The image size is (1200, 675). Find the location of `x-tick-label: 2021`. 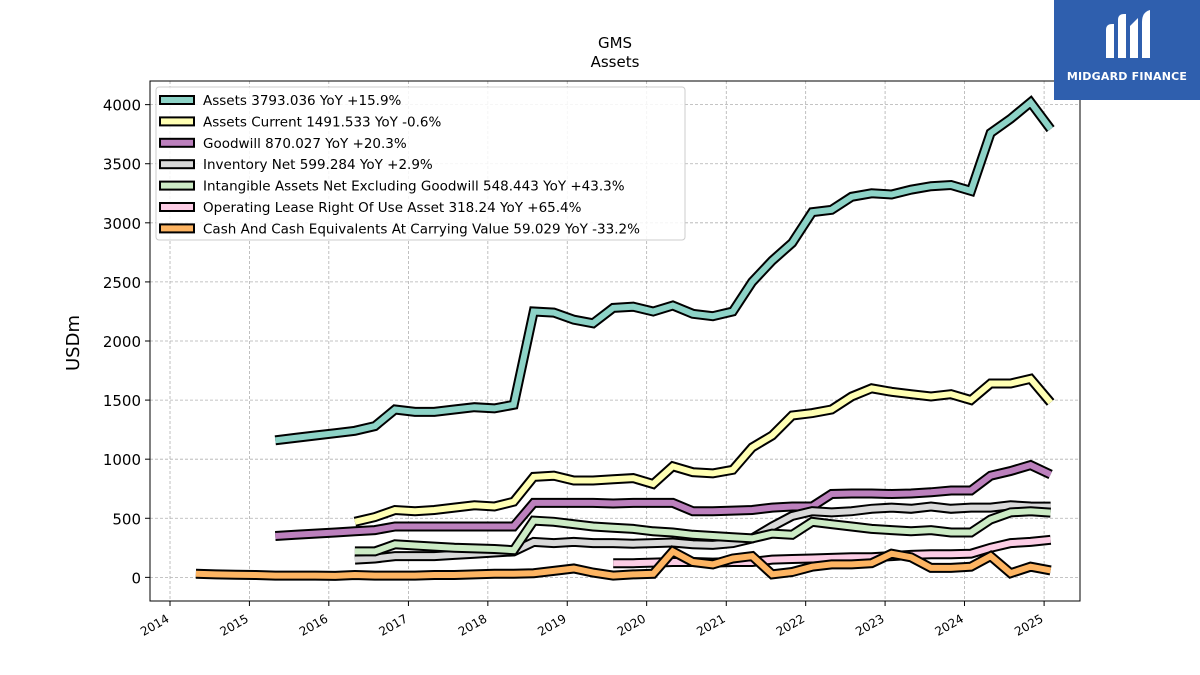

x-tick-label: 2021 is located at coordinates (710, 624).